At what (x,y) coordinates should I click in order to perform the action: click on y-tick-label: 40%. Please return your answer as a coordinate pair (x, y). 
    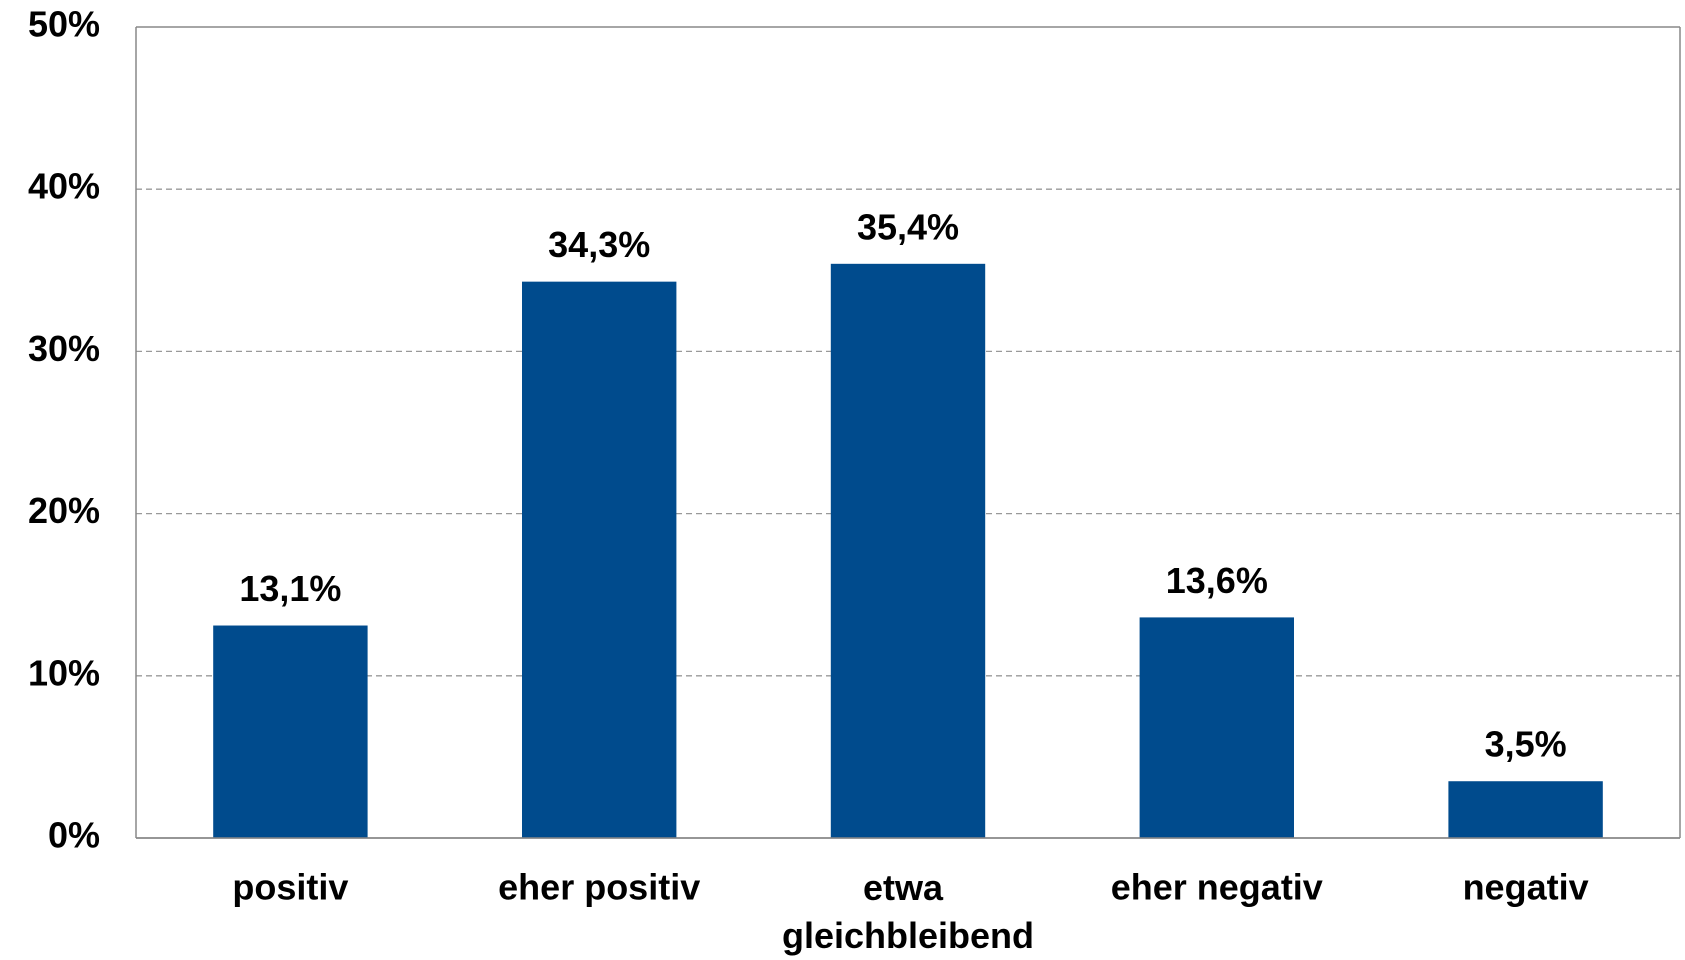
    Looking at the image, I should click on (64, 186).